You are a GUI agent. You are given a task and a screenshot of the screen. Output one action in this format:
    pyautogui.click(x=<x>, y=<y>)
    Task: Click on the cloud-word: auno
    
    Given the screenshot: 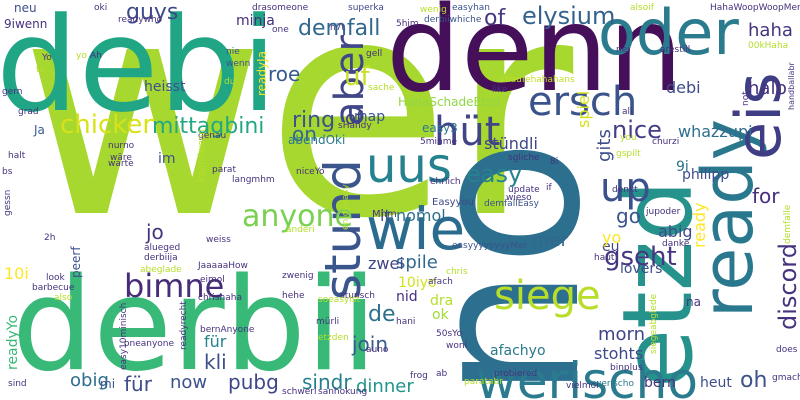 What is the action you would take?
    pyautogui.click(x=377, y=350)
    